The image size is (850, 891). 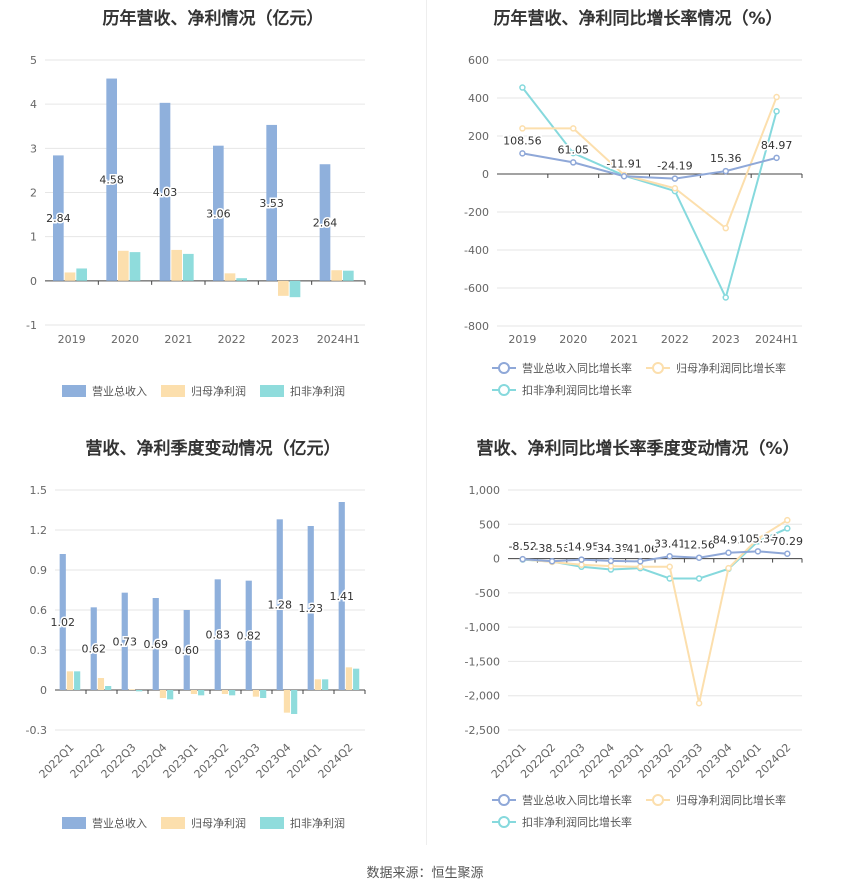 What do you see at coordinates (39, 530) in the screenshot?
I see `y-tick-label: 1.2` at bounding box center [39, 530].